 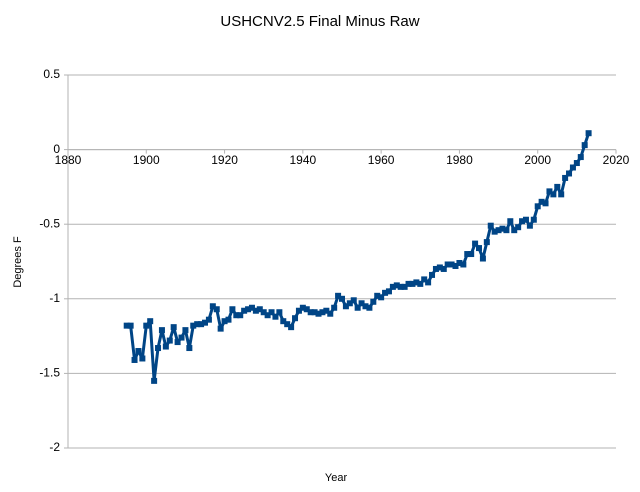 What do you see at coordinates (18, 262) in the screenshot?
I see `y-axis-label: Degrees F` at bounding box center [18, 262].